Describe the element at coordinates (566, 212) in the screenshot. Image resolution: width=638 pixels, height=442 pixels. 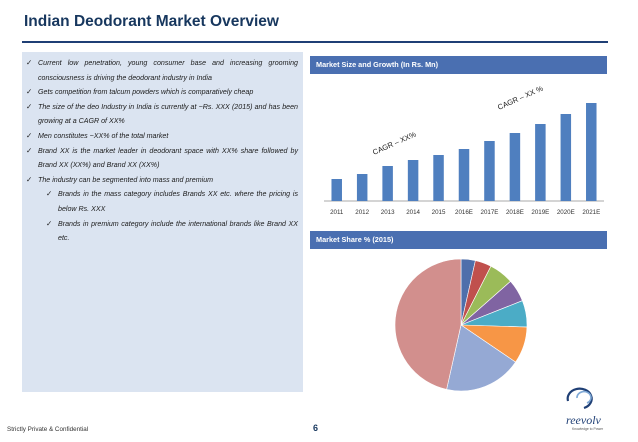
I see `x-tick-label: 2020E` at that location.